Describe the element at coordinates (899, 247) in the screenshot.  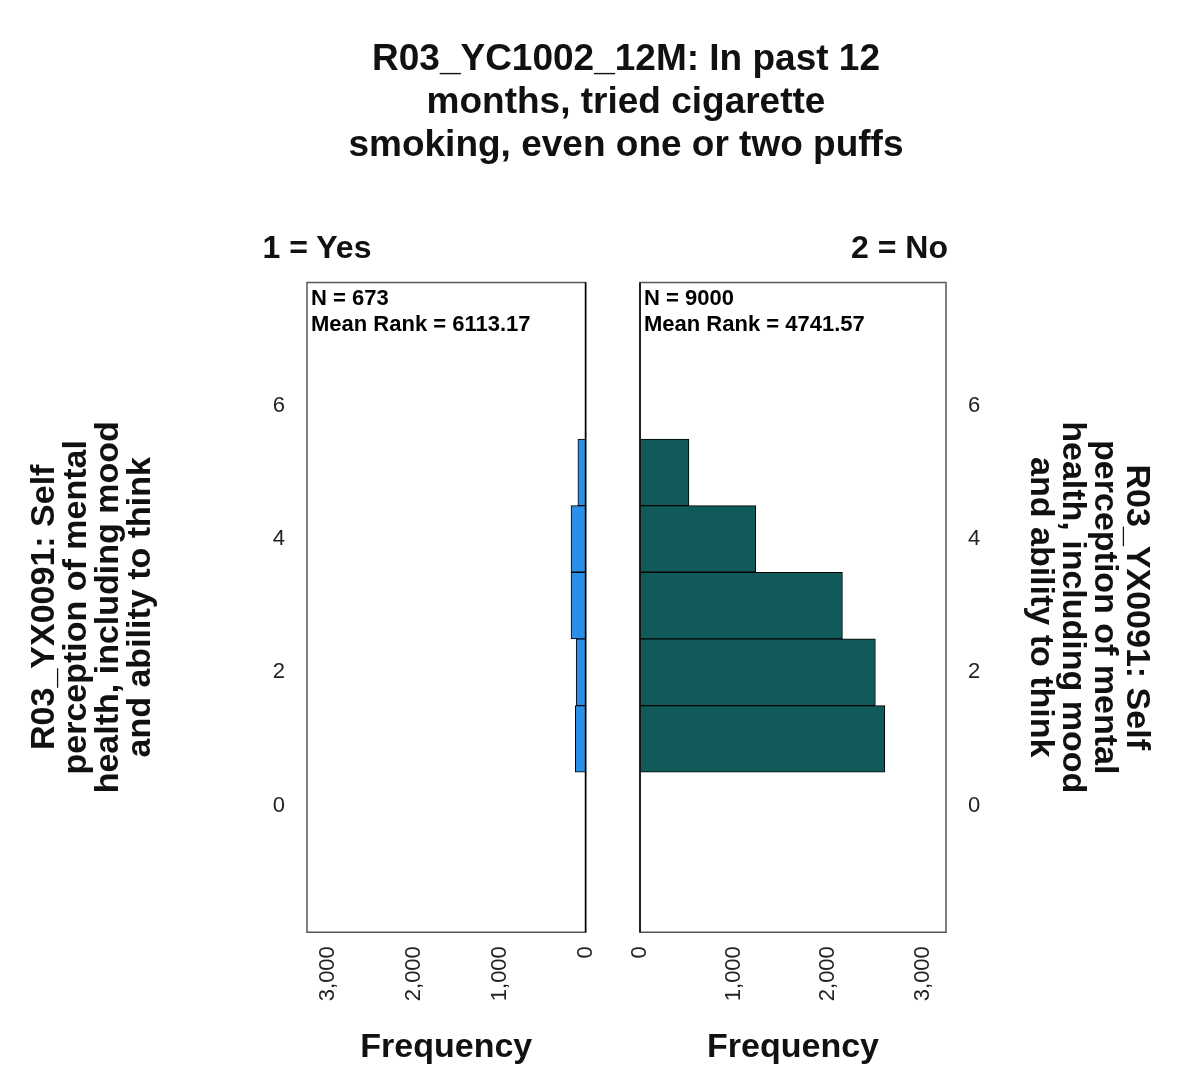
I see `chart-subtitle: 2 = No` at that location.